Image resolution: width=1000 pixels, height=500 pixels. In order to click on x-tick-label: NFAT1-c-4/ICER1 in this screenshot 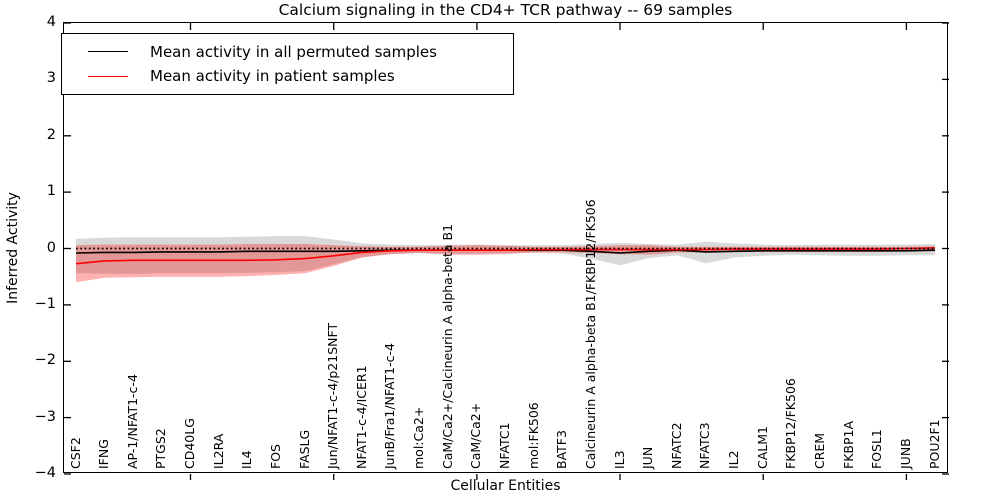, I will do `click(361, 417)`.